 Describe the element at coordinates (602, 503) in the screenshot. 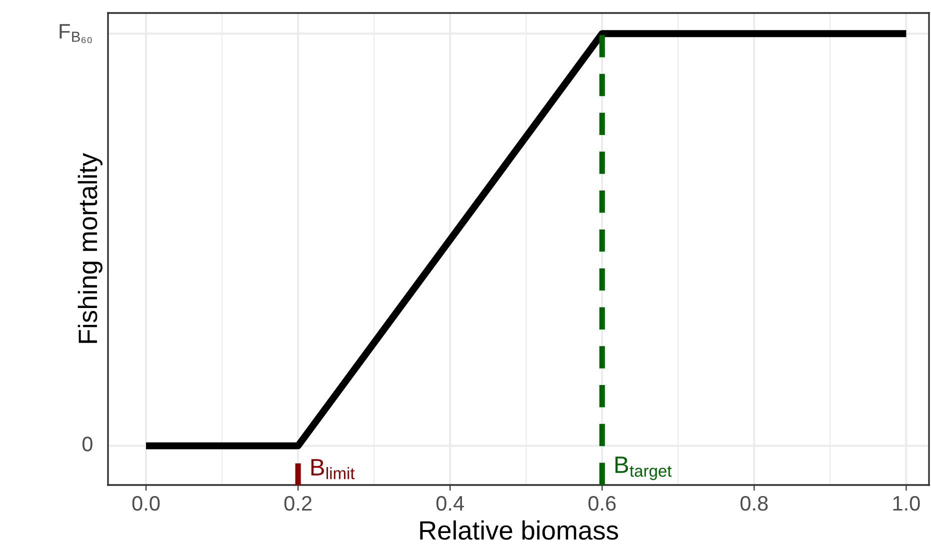

I see `x-tick-label: 0.6` at that location.